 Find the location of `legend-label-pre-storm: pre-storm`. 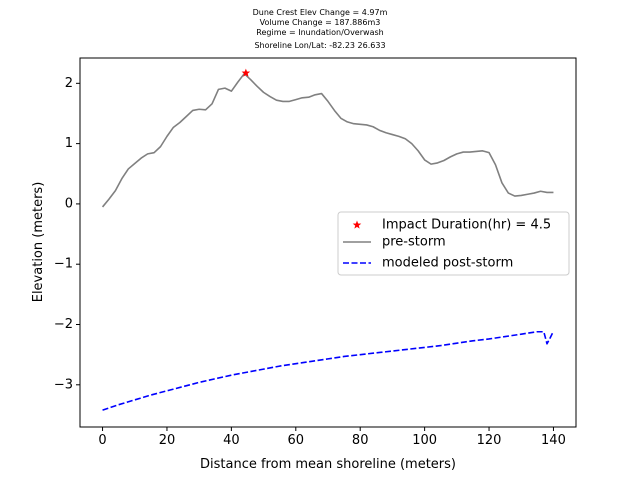

legend-label-pre-storm: pre-storm is located at coordinates (414, 242).